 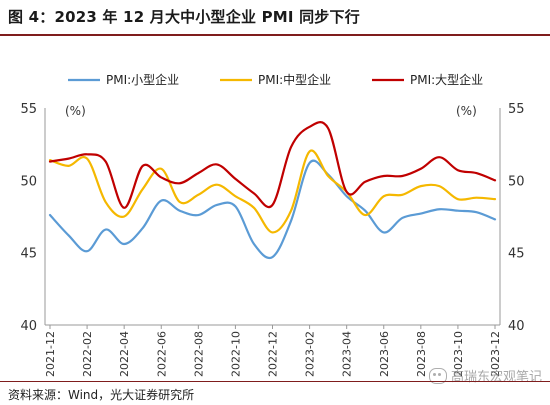 I want to click on legend-label-2: PMI:大型企业, so click(x=446, y=79).